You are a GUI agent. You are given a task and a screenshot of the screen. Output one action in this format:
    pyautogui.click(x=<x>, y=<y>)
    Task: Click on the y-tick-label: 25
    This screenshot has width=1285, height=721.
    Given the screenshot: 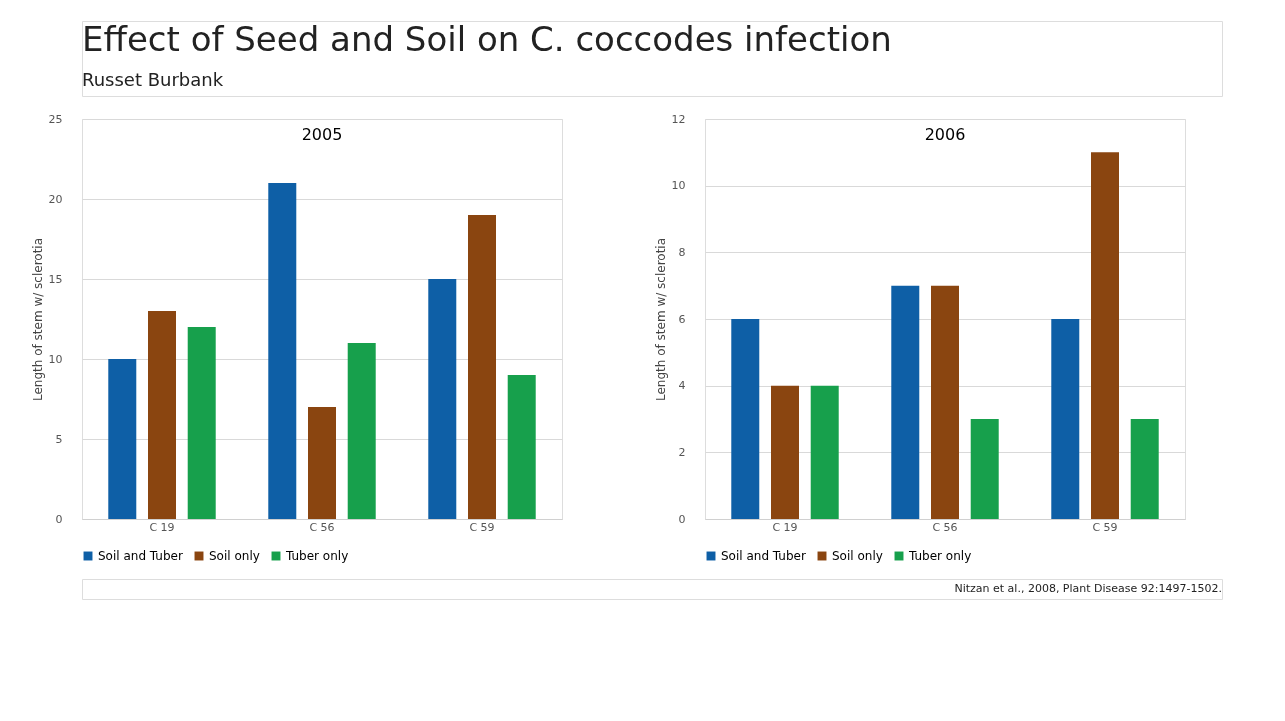 What is the action you would take?
    pyautogui.click(x=55, y=119)
    